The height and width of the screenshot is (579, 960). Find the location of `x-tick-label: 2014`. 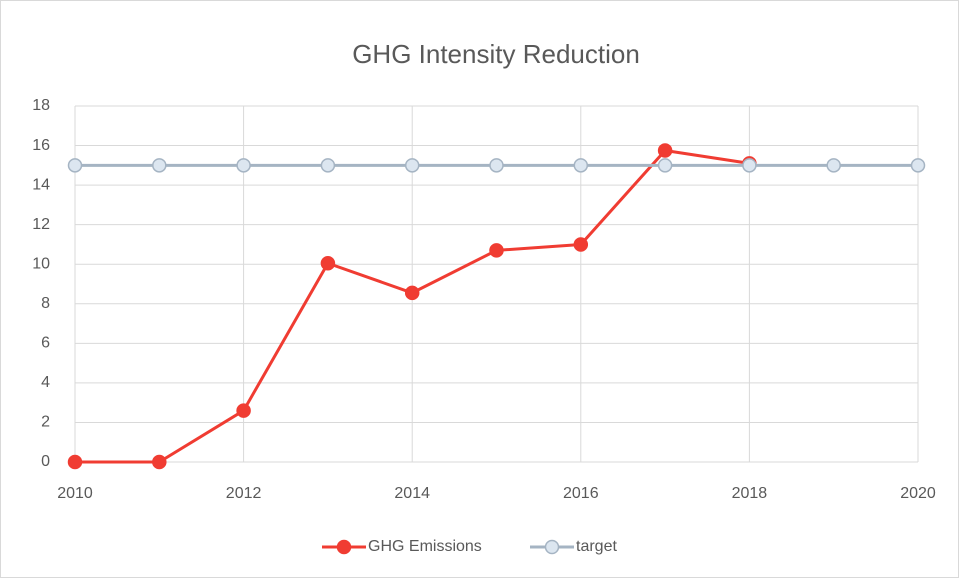

x-tick-label: 2014 is located at coordinates (412, 493).